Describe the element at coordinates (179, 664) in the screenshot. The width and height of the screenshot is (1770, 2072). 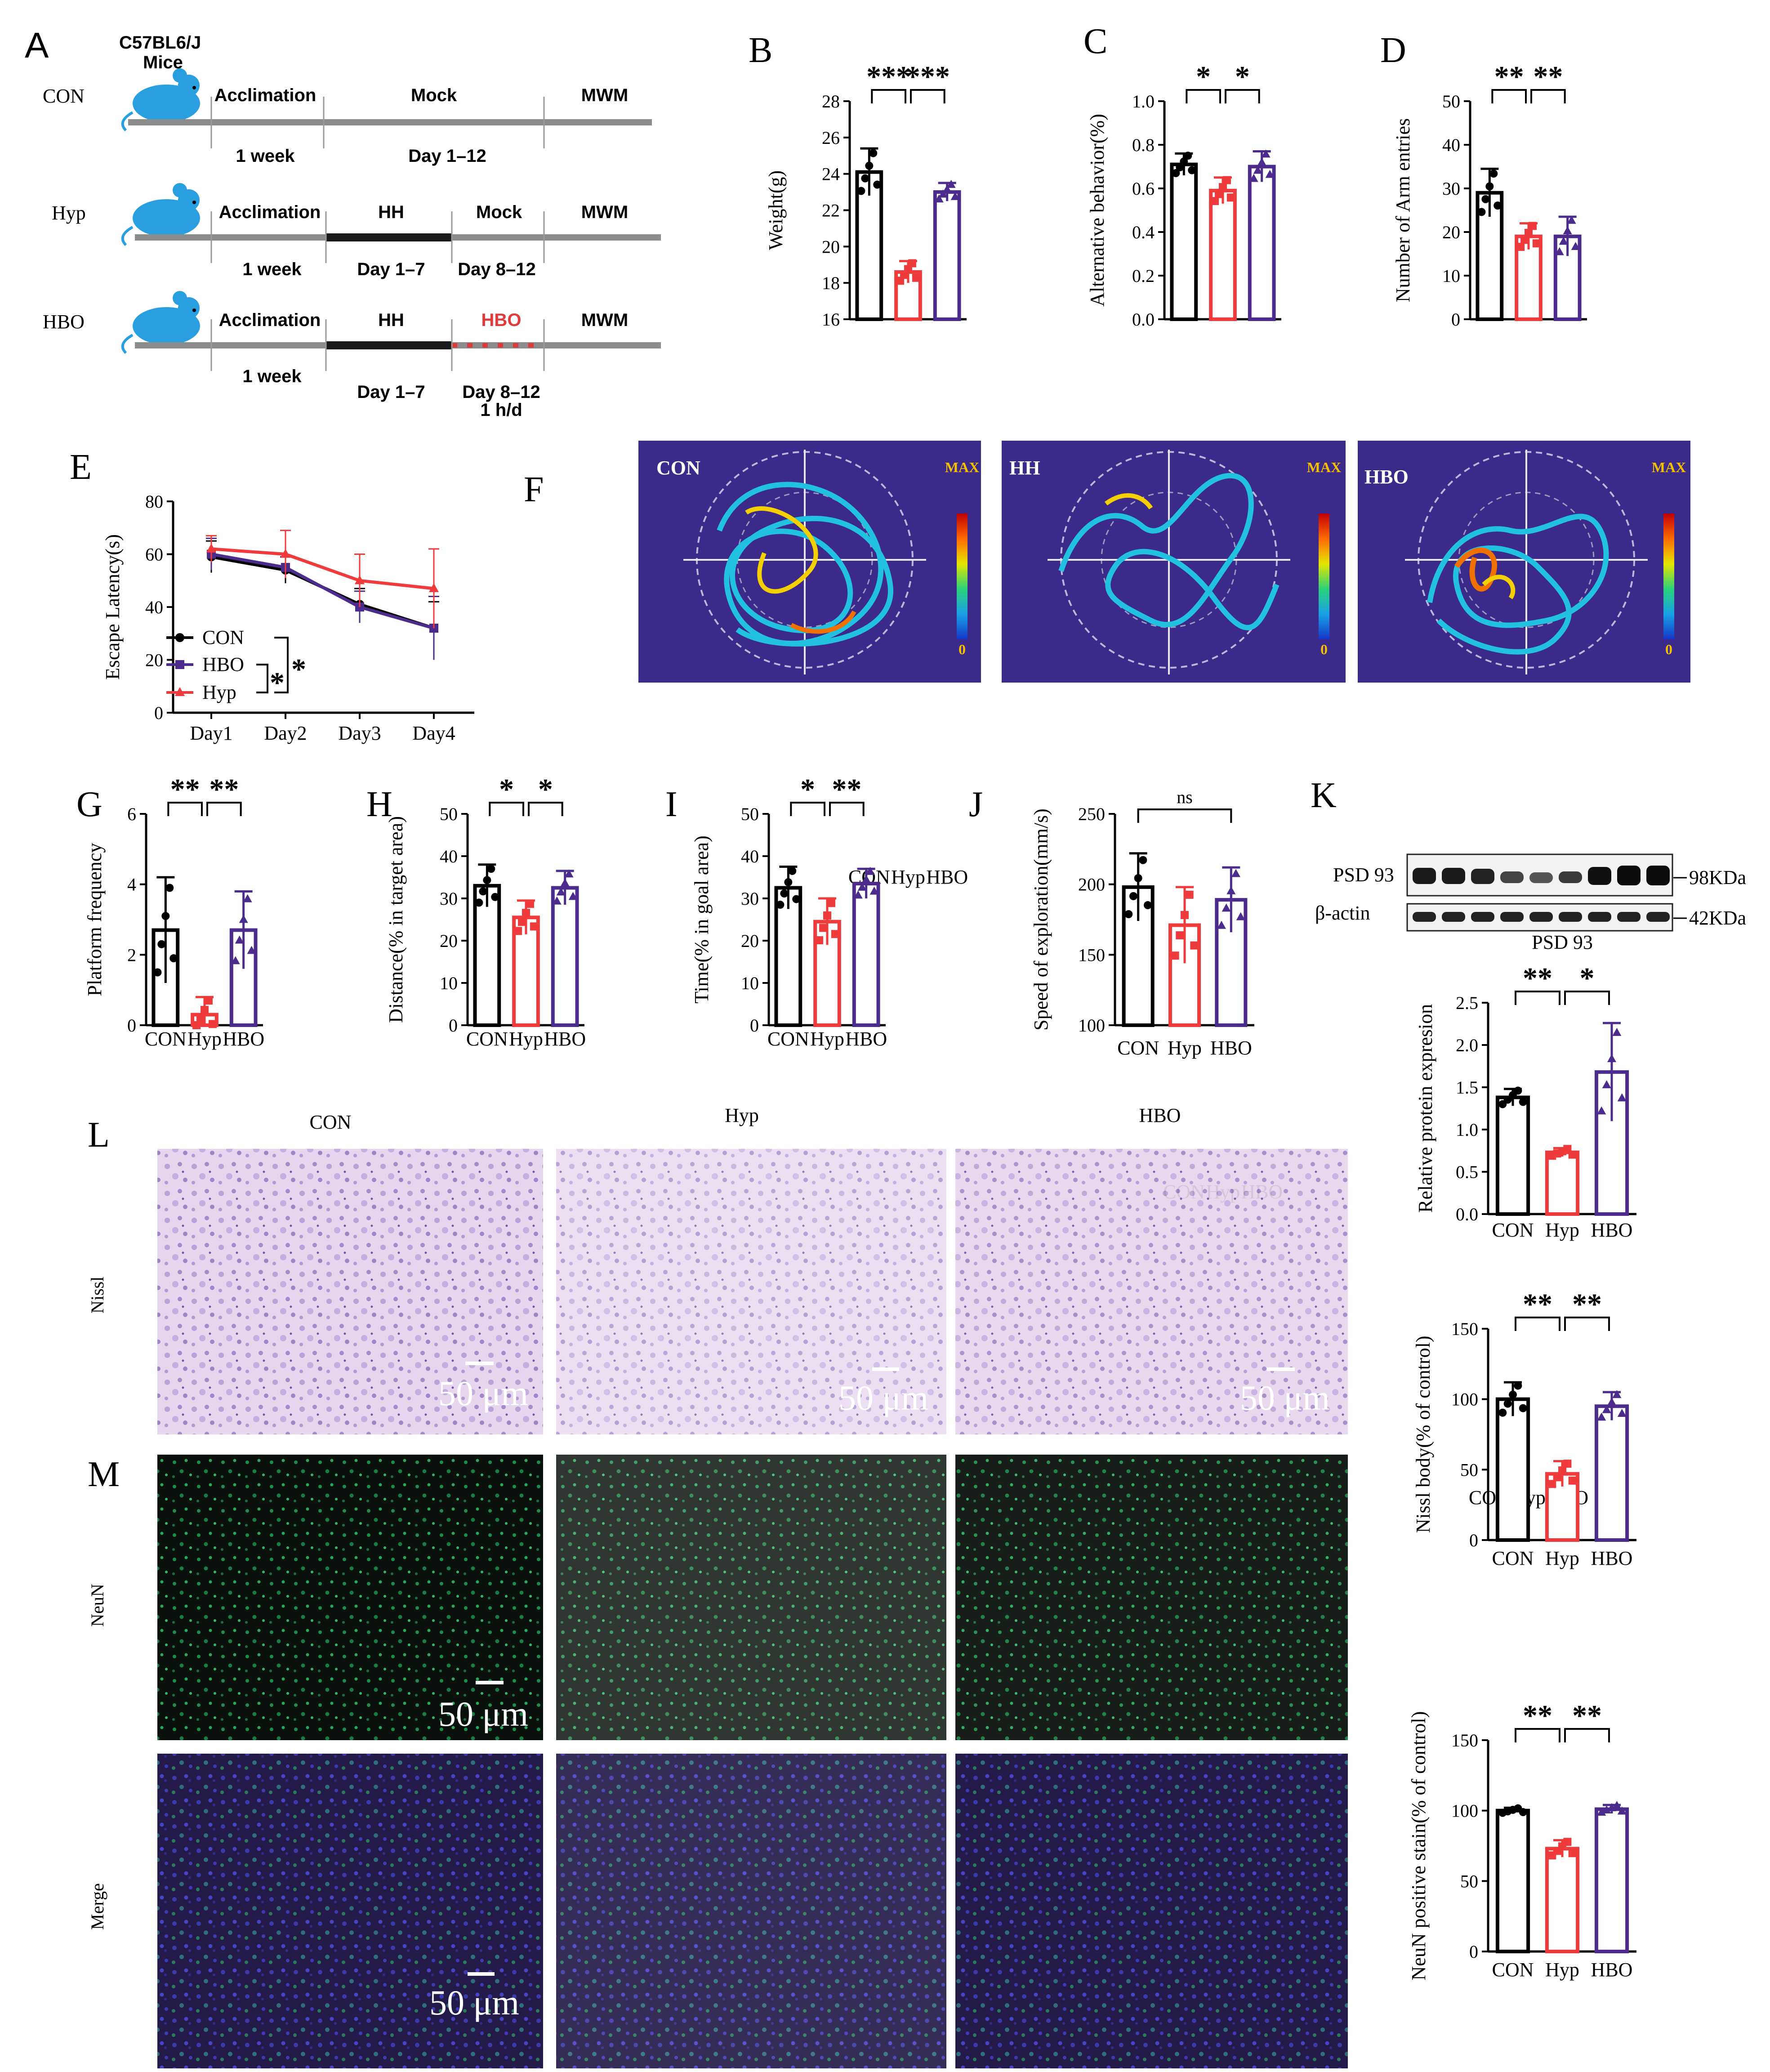
I see `legend-marker` at that location.